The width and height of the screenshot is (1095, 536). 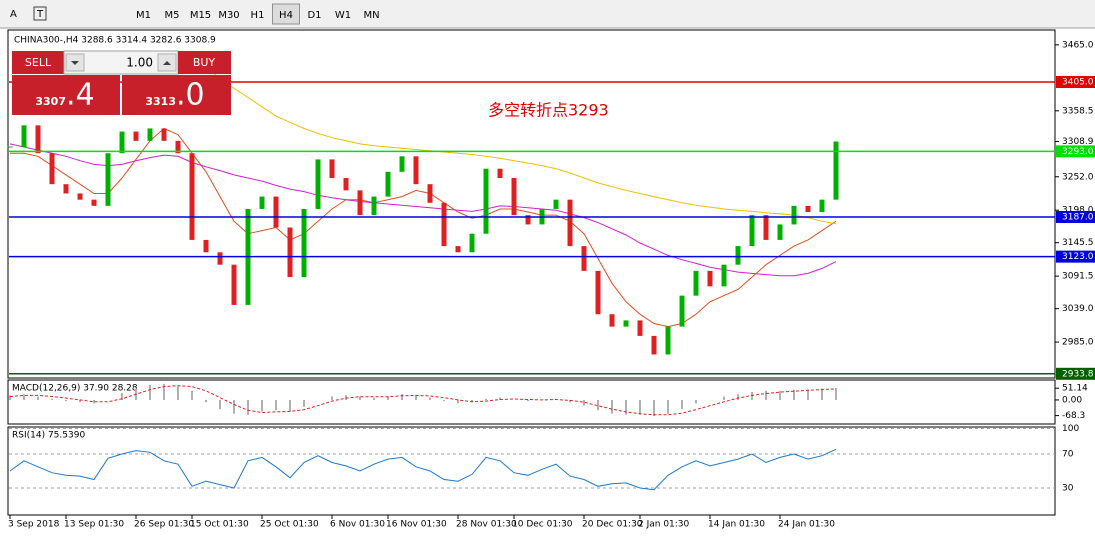 I want to click on level-label: 3123.0, so click(x=1078, y=257).